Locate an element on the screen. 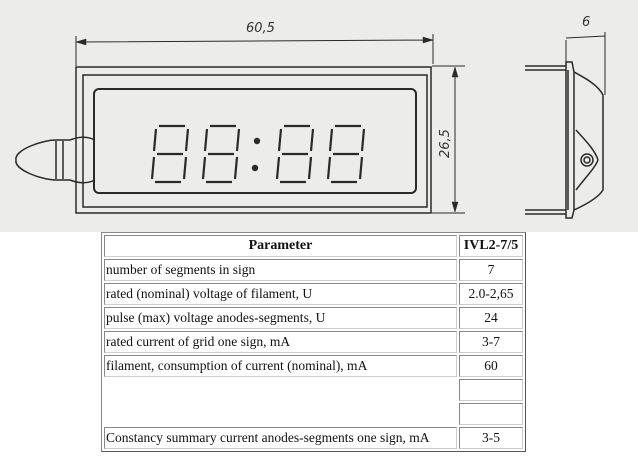  table-row: number of segments in sign 7 is located at coordinates (313, 270).